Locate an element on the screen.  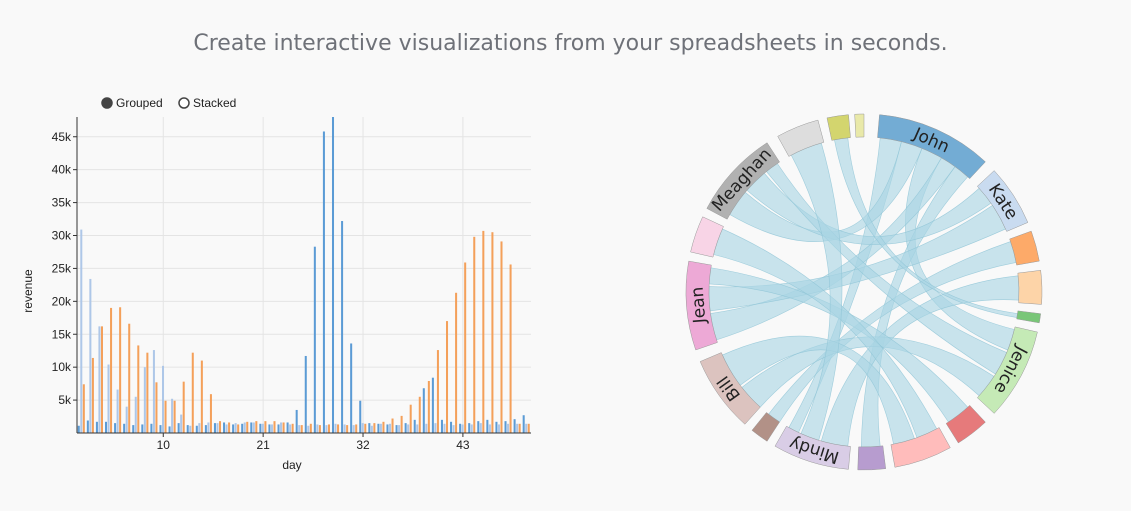
chord-label-jean: Jean is located at coordinates (699, 305).